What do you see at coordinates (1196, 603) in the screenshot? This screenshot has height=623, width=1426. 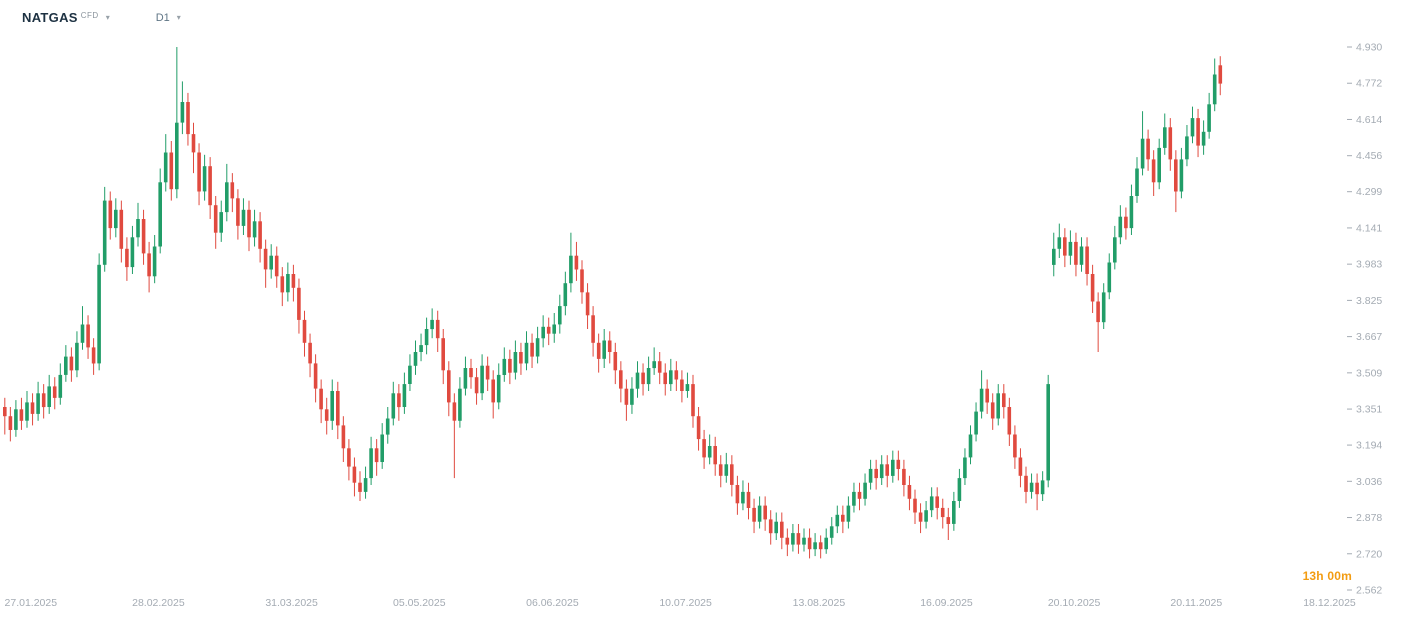 I see `time-axis-label: 20.11.2025` at bounding box center [1196, 603].